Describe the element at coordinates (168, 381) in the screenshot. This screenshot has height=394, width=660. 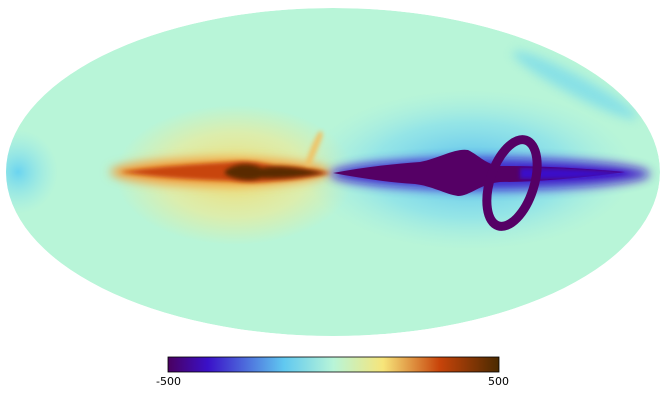
I see `colorbar-min-label: -500` at that location.